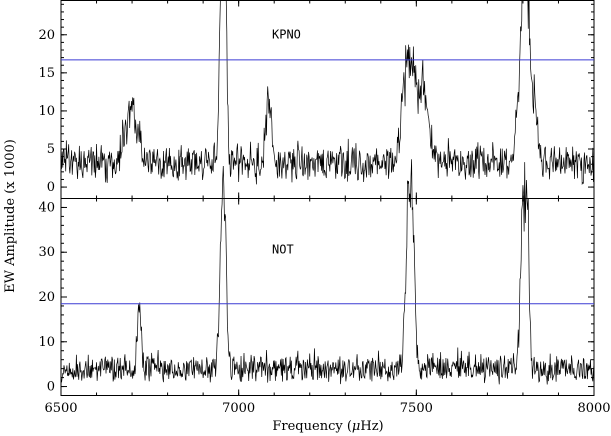 The width and height of the screenshot is (611, 436). Describe the element at coordinates (327, 408) in the screenshot. I see `x-axis: 6500 7000 7500 8000` at that location.